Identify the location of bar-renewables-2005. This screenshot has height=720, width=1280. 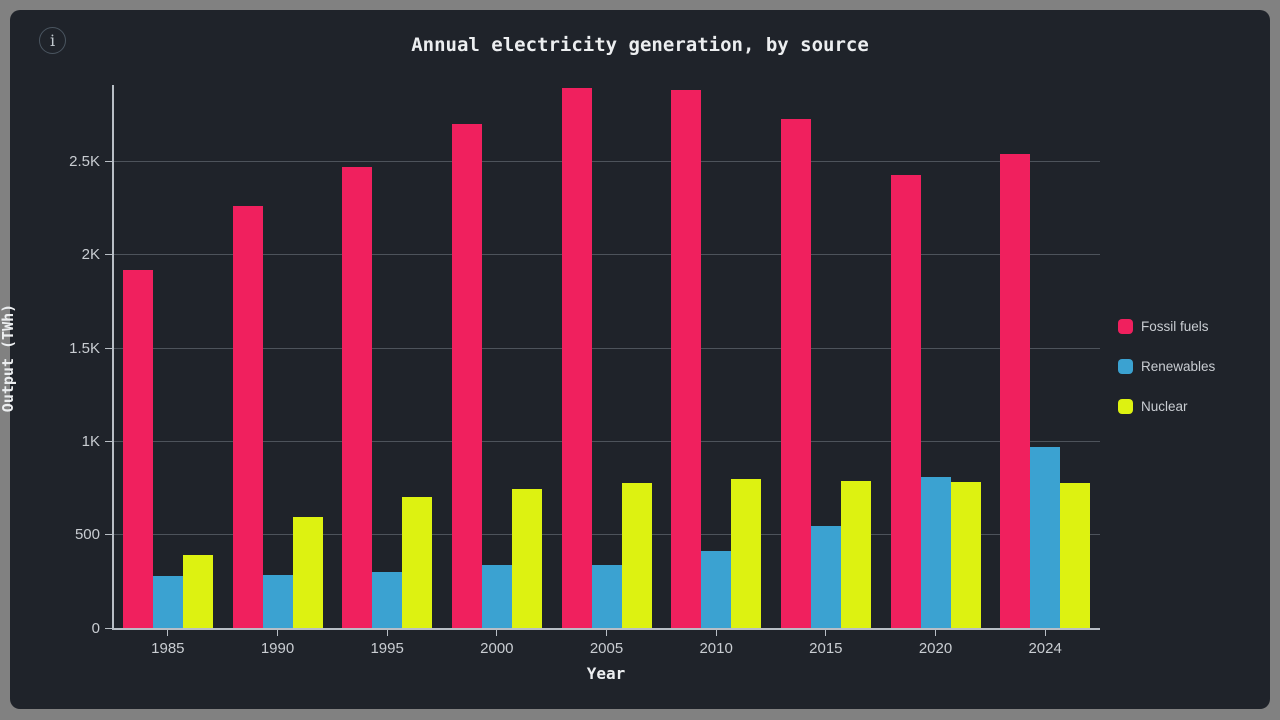
(606, 596).